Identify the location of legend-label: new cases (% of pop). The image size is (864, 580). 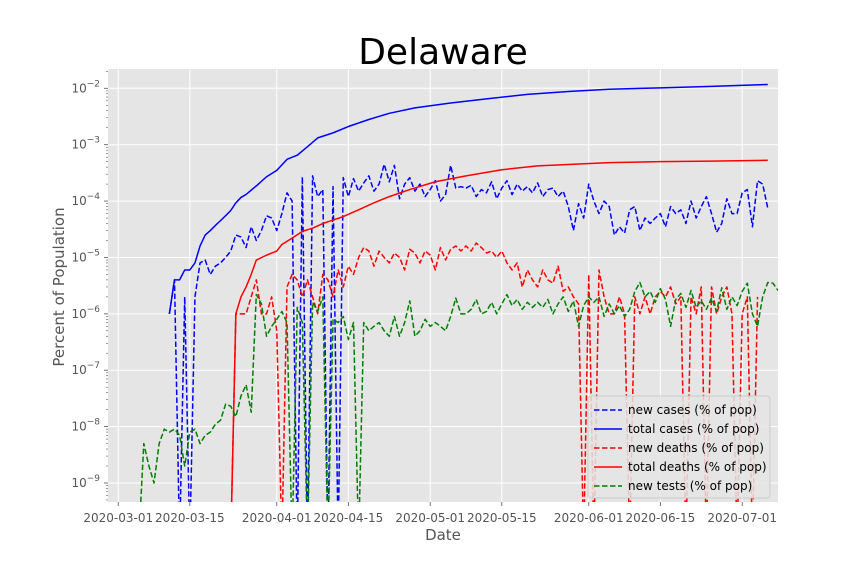
(692, 410).